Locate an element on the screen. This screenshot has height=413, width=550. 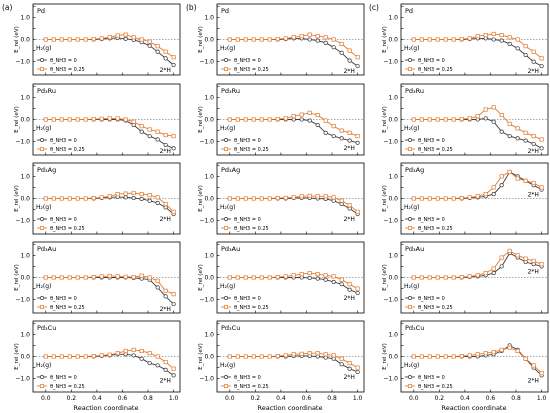
surface-label: Pd is located at coordinates (41, 11).